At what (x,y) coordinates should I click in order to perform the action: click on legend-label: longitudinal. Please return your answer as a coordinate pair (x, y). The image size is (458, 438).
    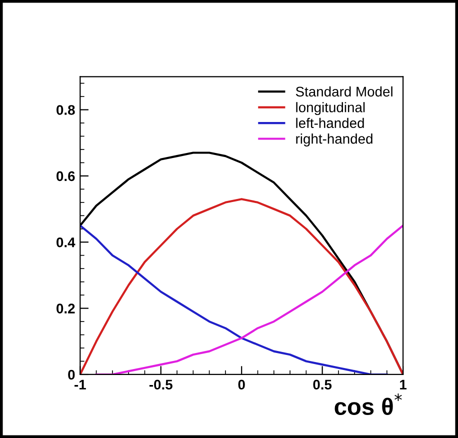
    Looking at the image, I should click on (330, 109).